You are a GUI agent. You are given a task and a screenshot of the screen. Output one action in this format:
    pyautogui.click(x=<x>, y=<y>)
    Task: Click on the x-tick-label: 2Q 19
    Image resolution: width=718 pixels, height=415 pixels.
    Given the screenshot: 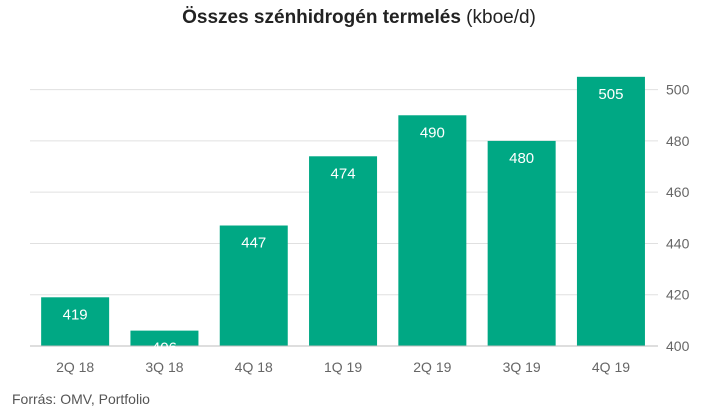 What is the action you would take?
    pyautogui.click(x=432, y=367)
    